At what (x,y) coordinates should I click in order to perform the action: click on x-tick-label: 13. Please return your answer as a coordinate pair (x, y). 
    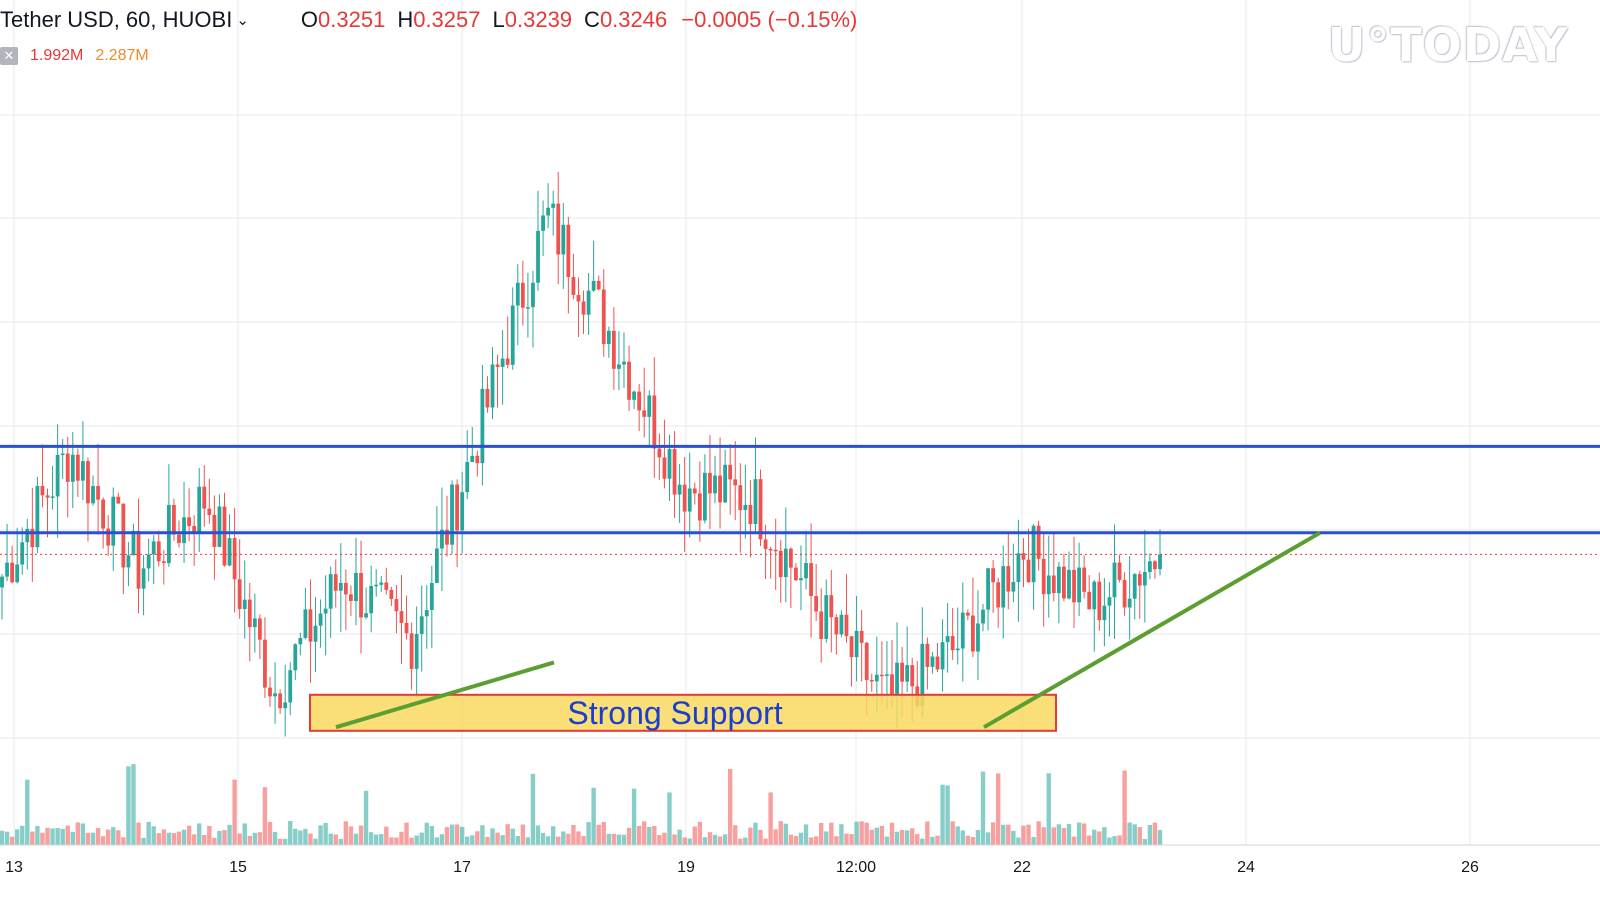
    Looking at the image, I should click on (14, 867).